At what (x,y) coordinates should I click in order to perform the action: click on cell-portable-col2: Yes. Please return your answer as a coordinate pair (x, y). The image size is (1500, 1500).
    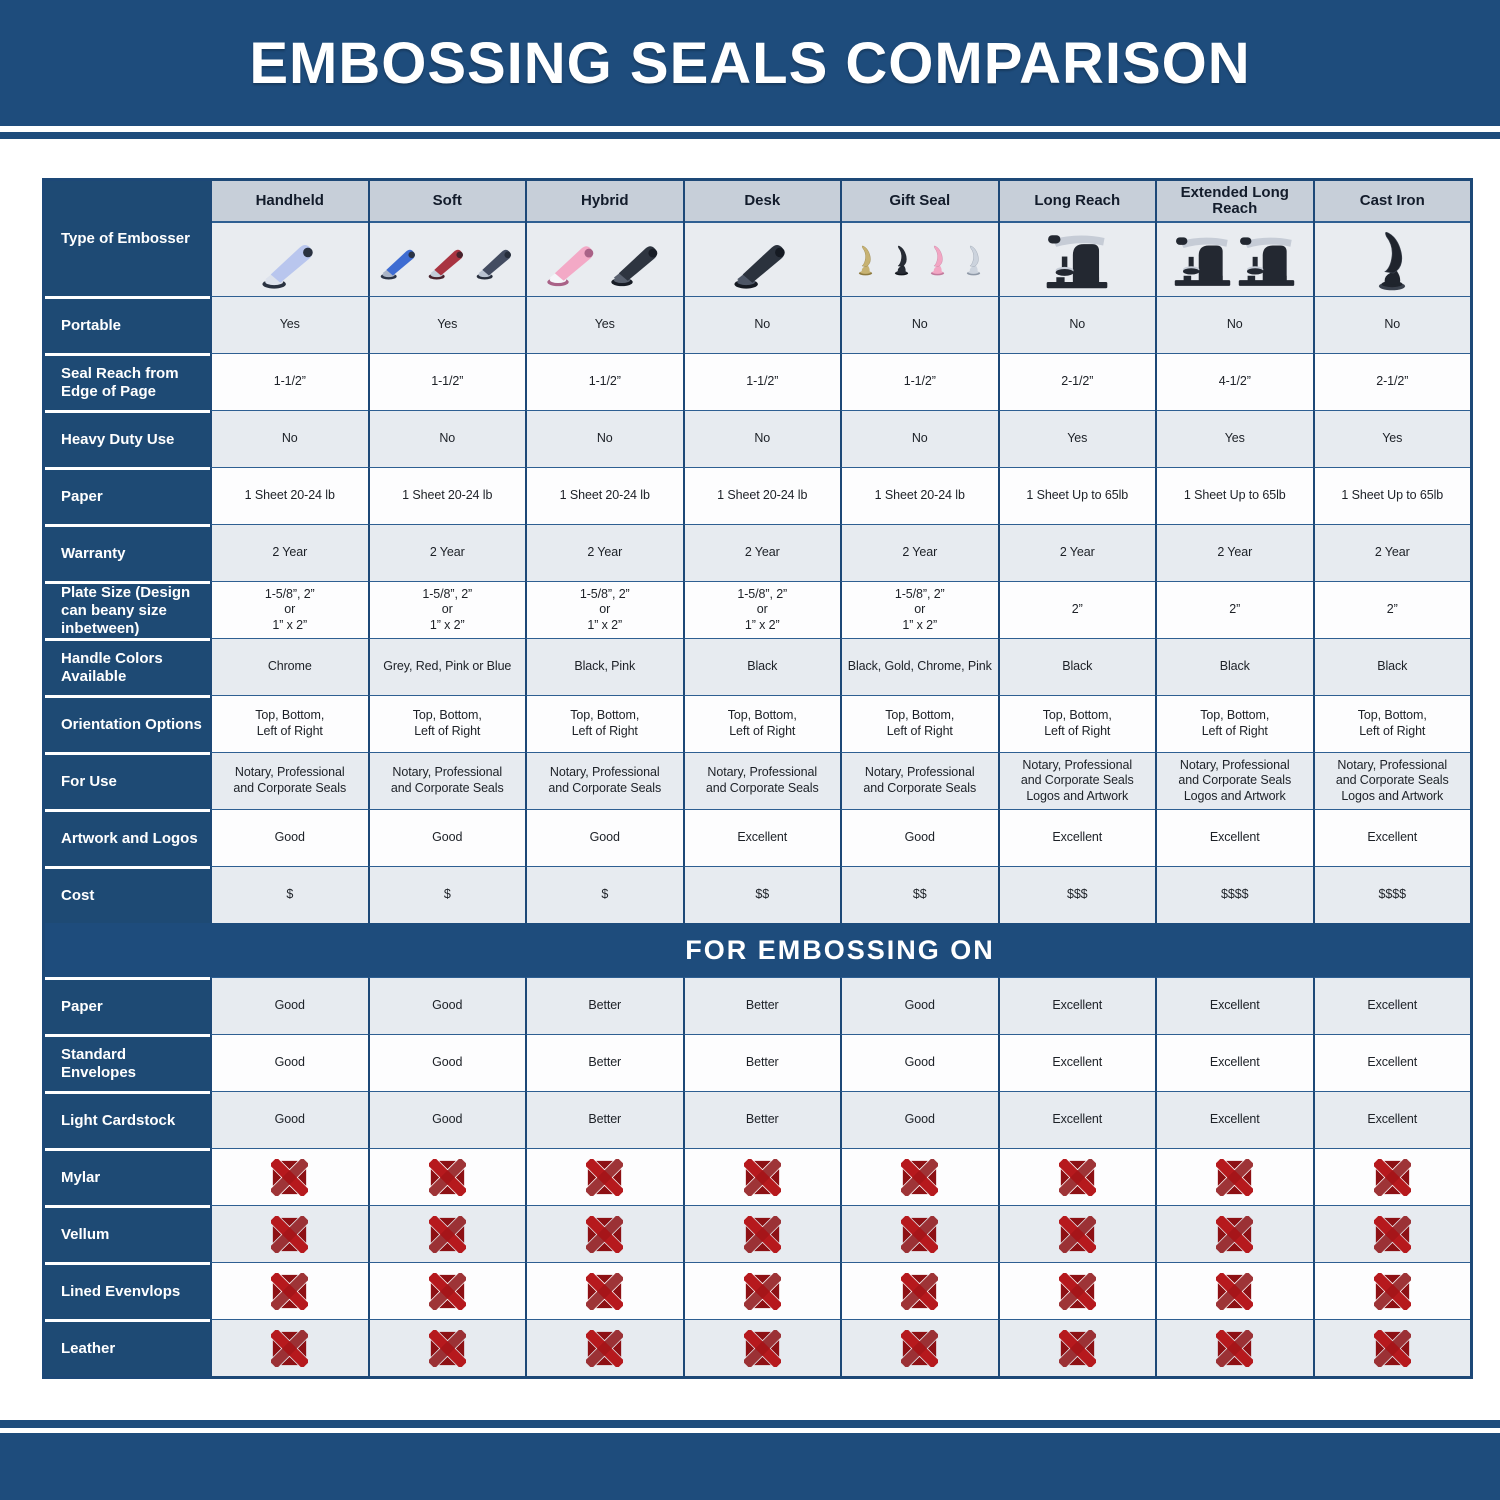
    Looking at the image, I should click on (604, 324).